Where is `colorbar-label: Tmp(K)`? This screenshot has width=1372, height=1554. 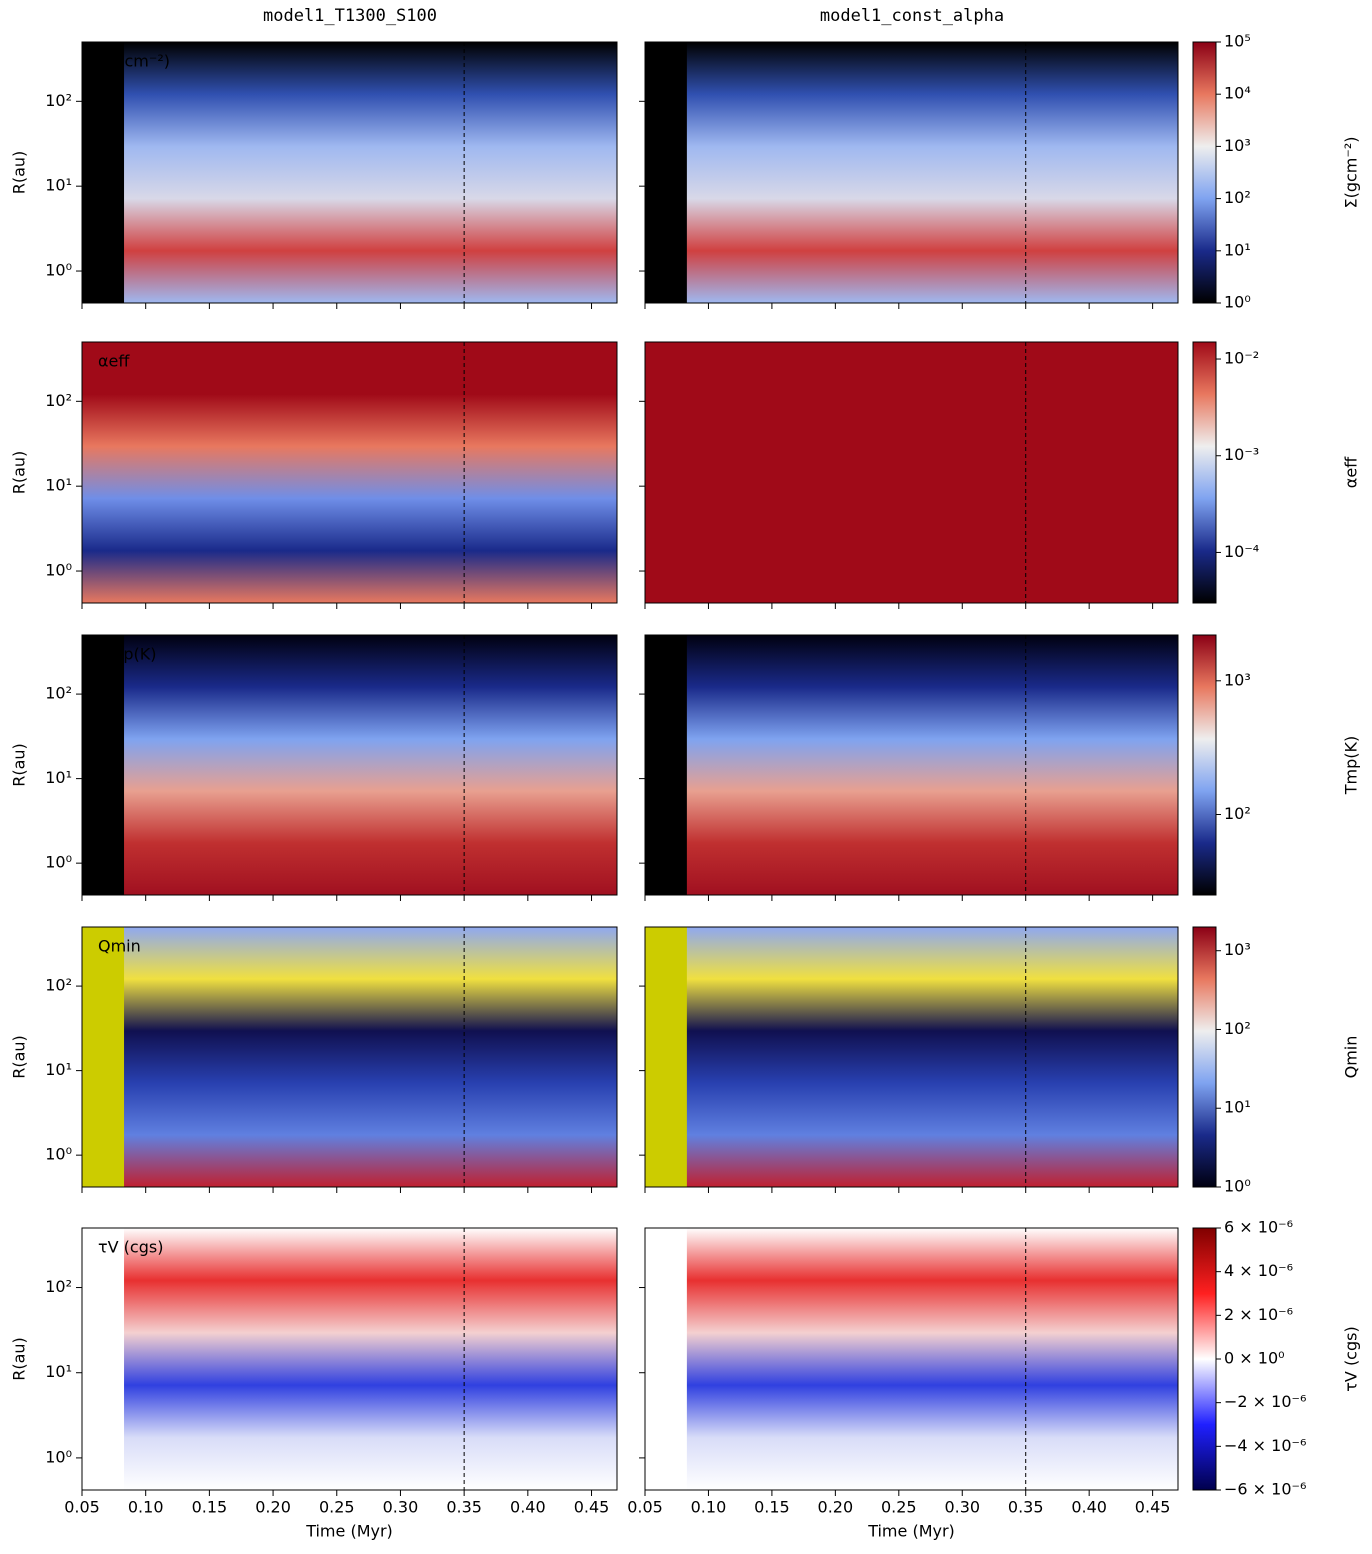
colorbar-label: Tmp(K) is located at coordinates (1351, 766).